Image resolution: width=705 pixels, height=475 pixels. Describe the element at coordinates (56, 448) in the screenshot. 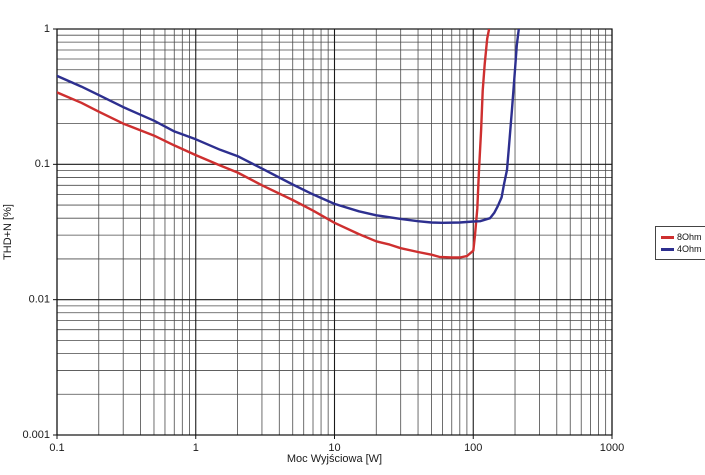

I see `x-tick-label: 0.1` at that location.